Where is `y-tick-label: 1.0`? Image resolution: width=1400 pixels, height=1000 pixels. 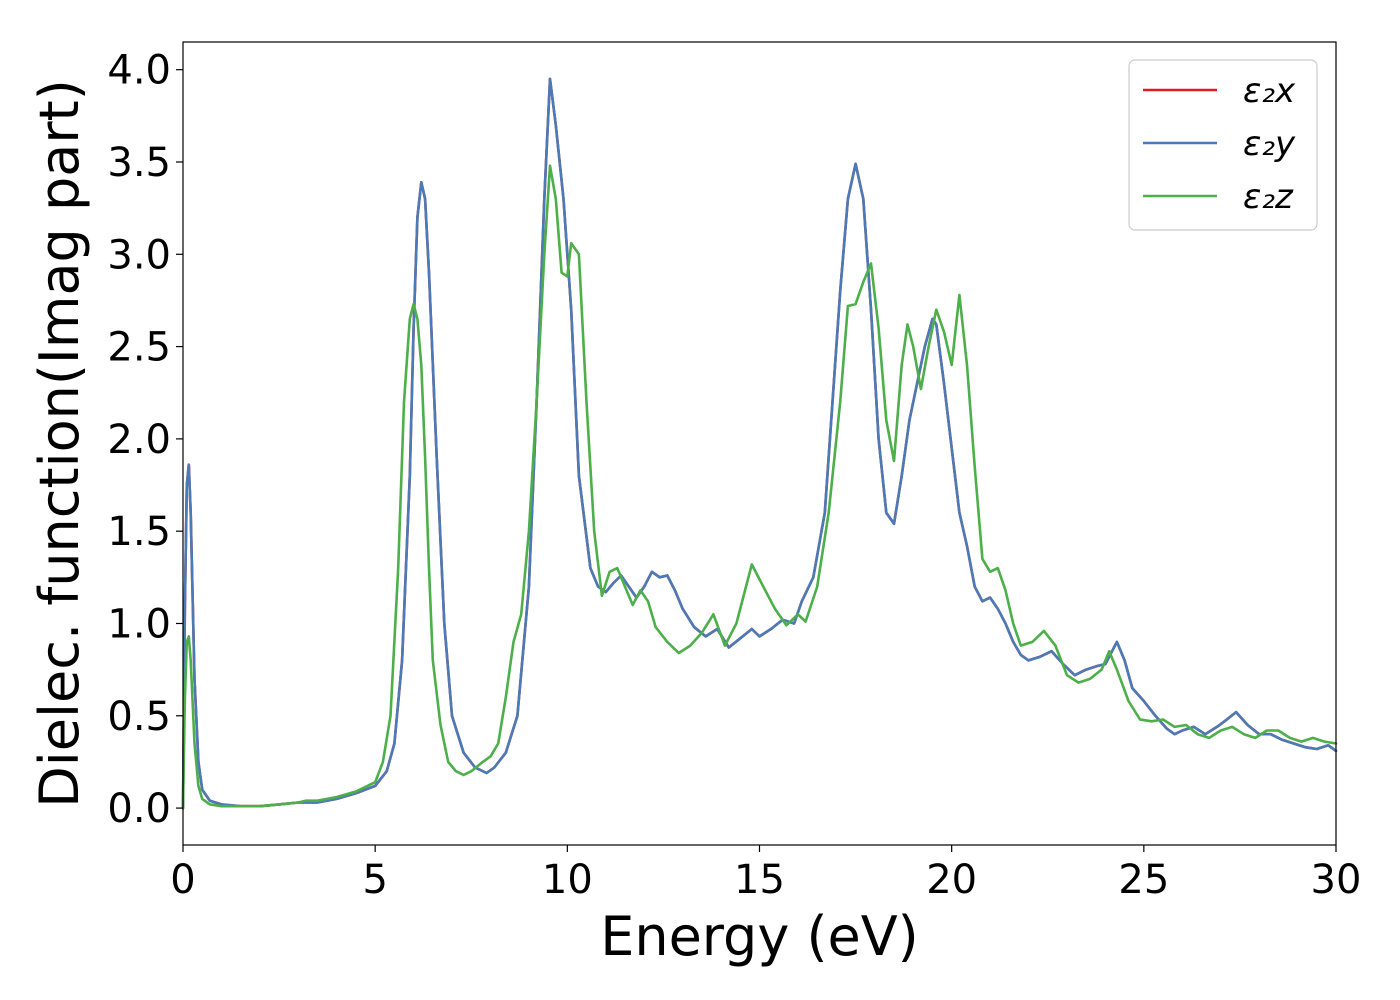
y-tick-label: 1.0 is located at coordinates (139, 624).